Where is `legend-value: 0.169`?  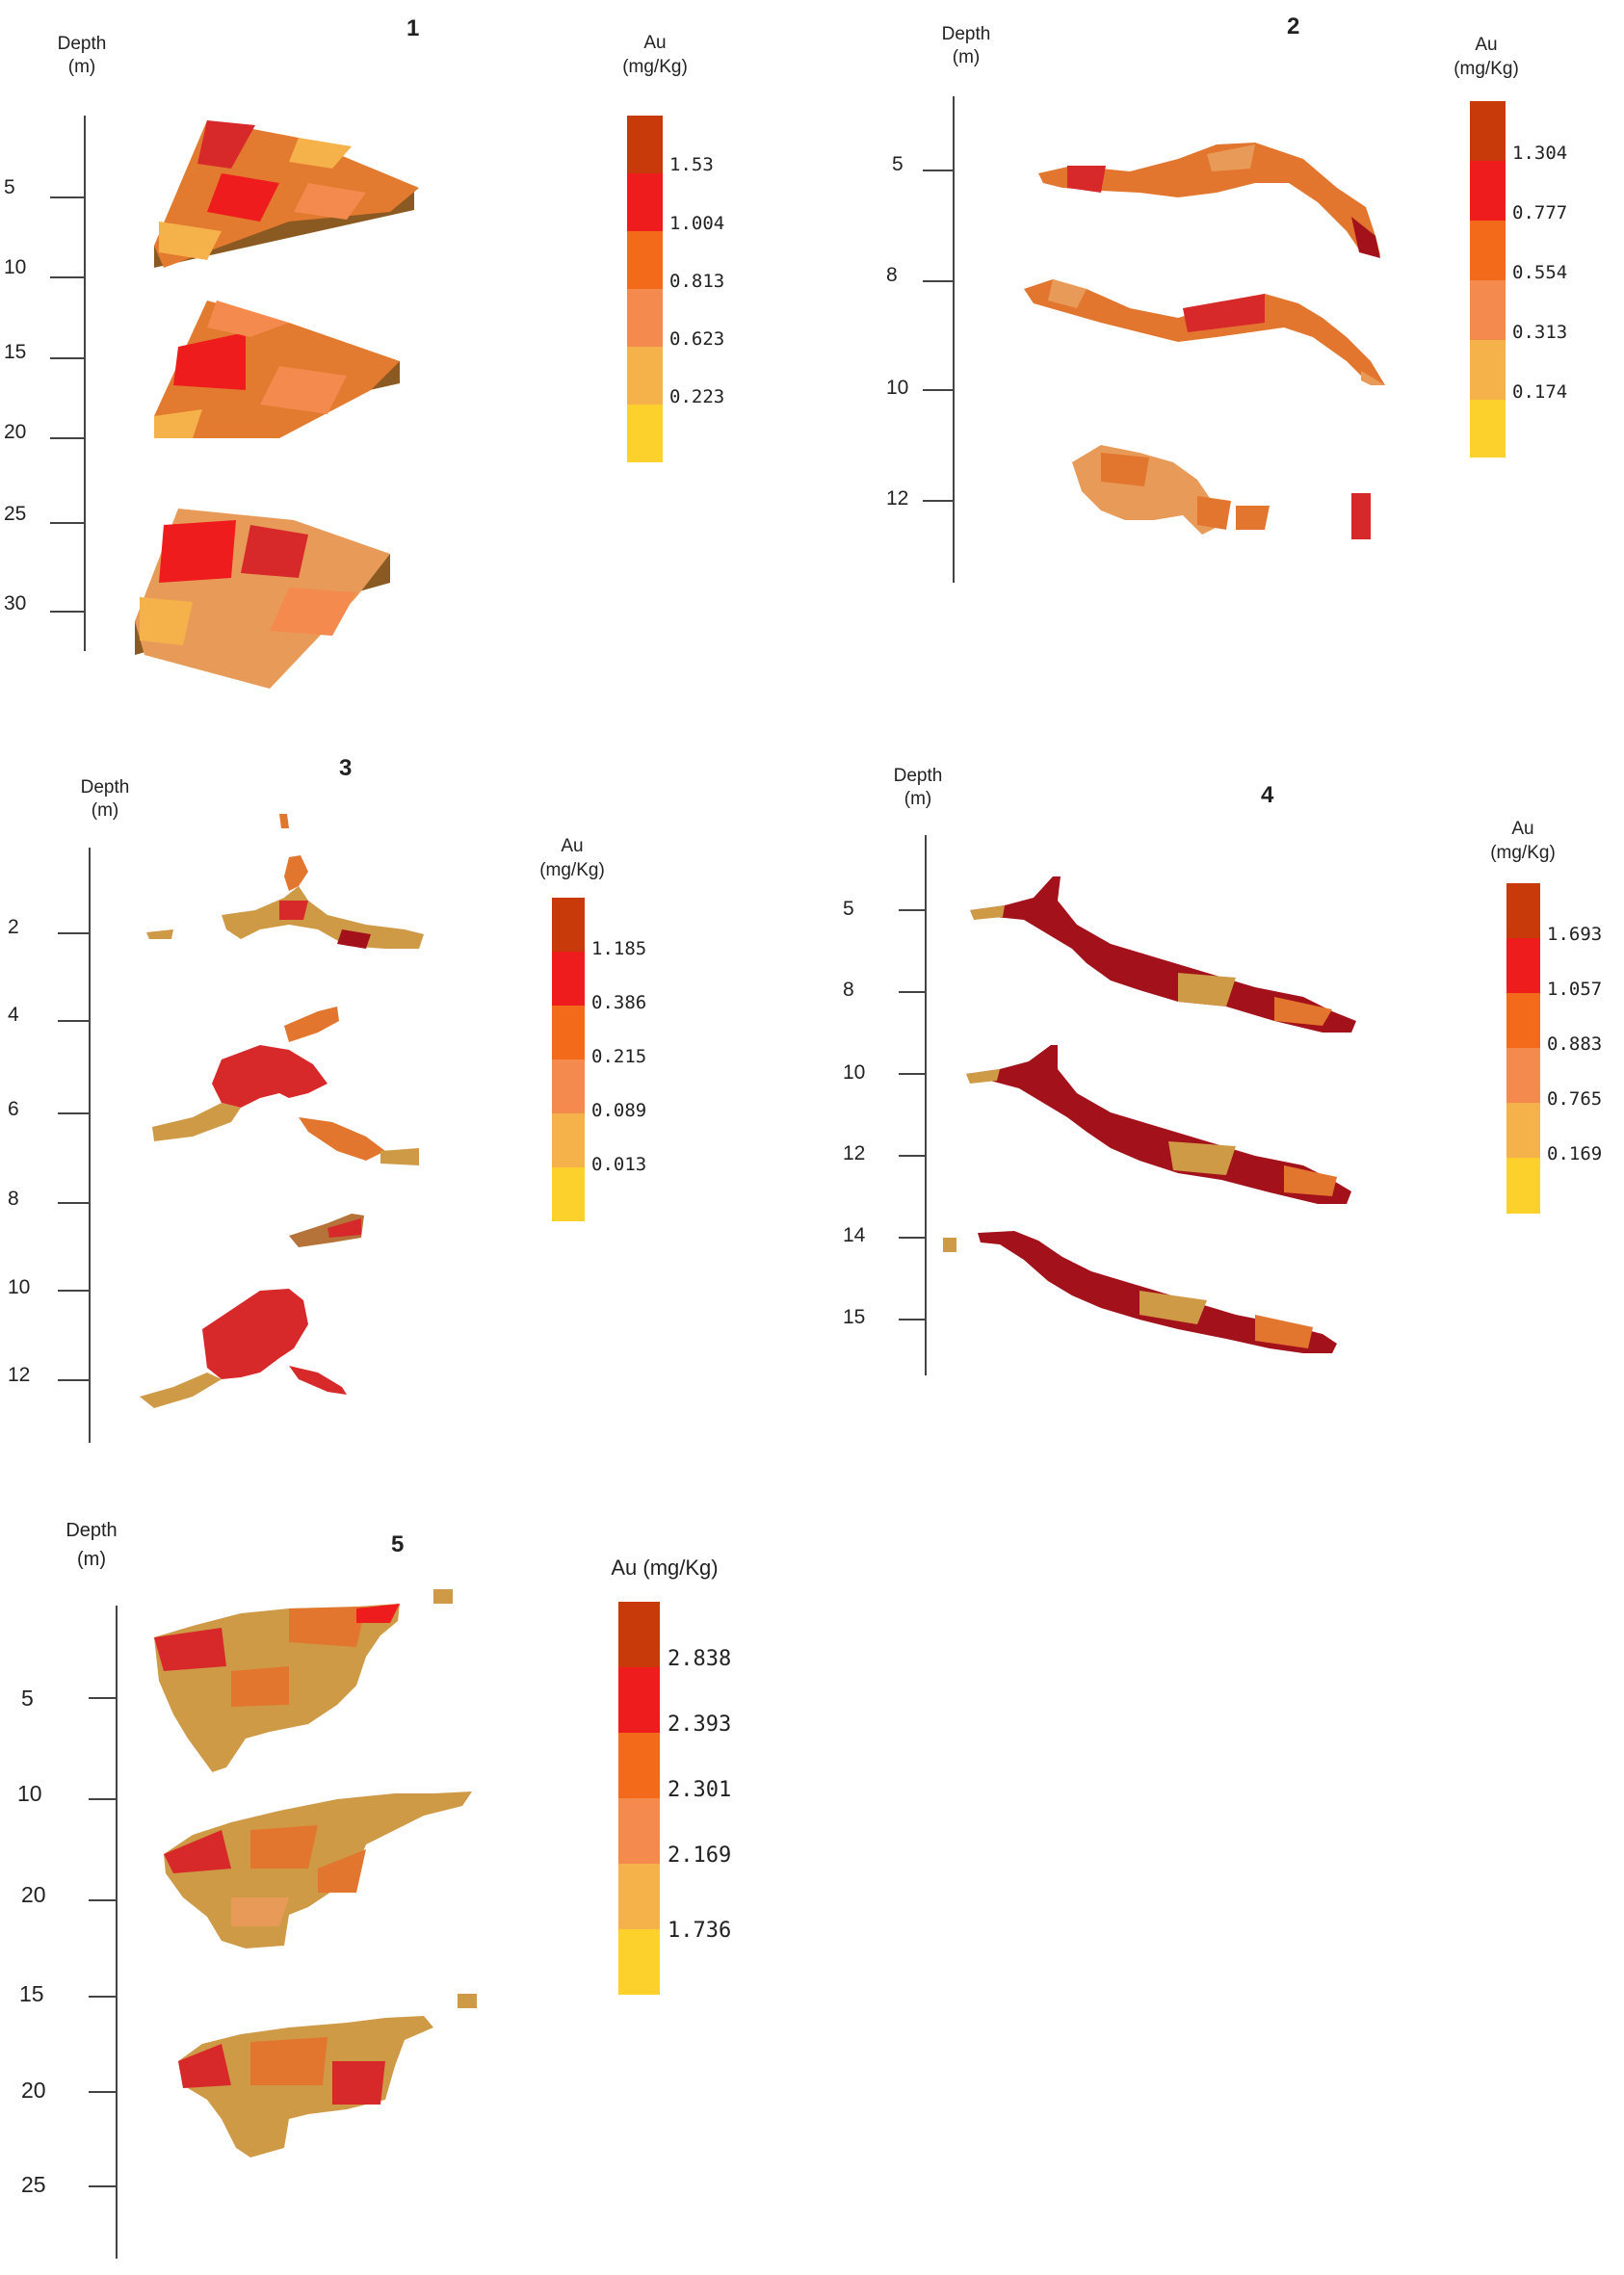 legend-value: 0.169 is located at coordinates (1575, 1153).